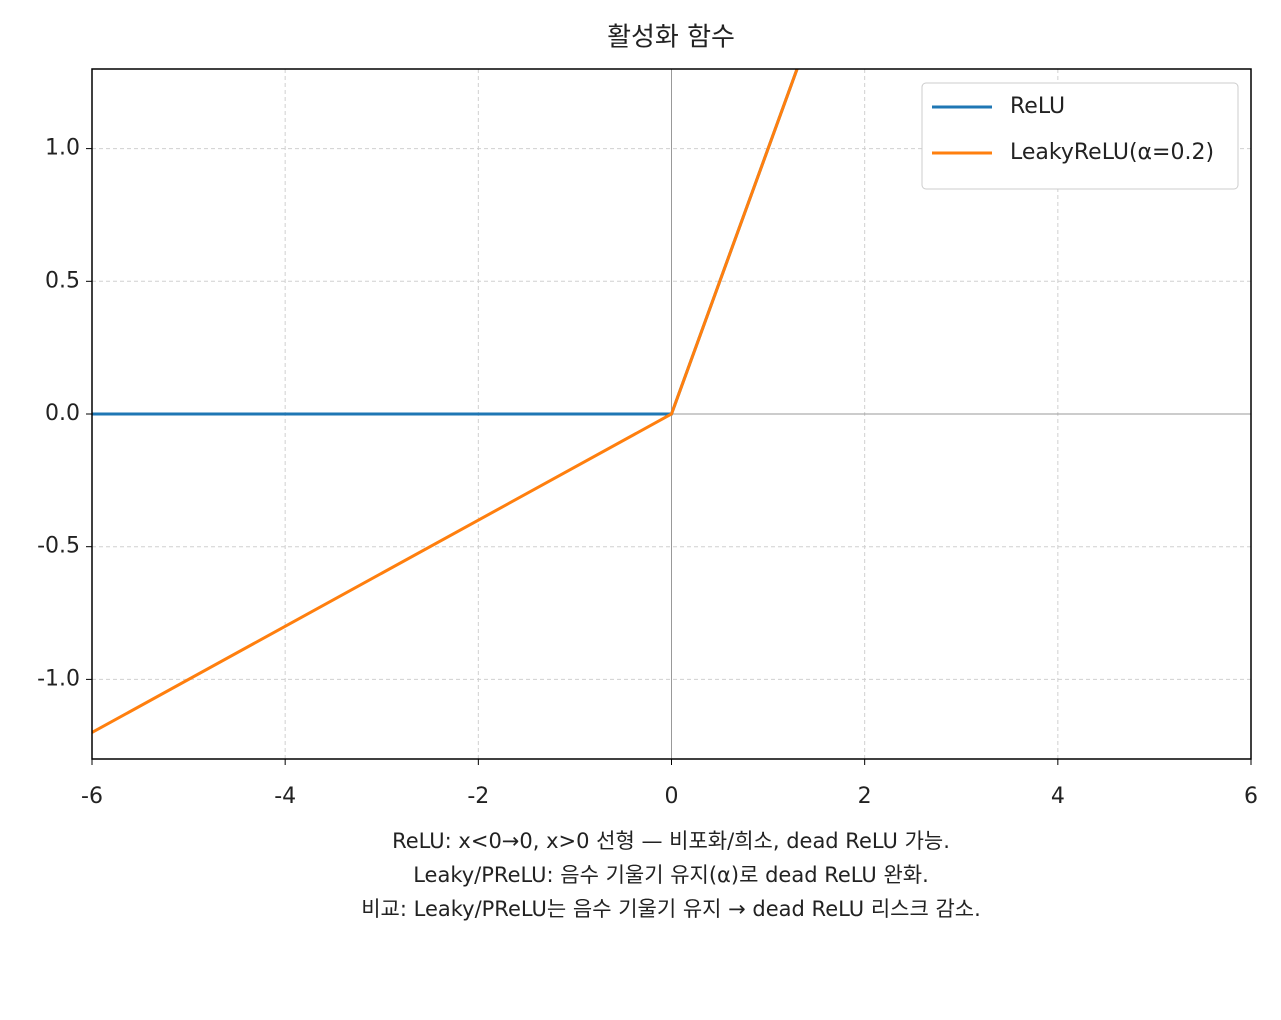  I want to click on legend-label: LeakyReLU(α=0.2), so click(1112, 152).